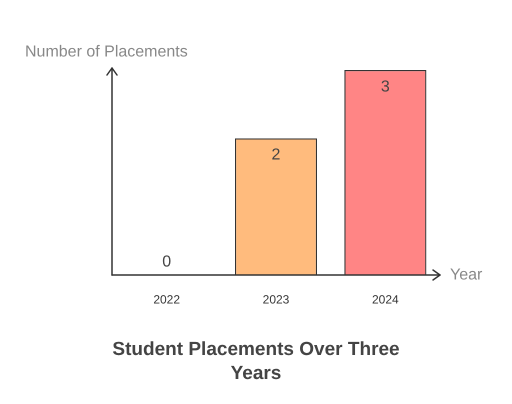 Image resolution: width=512 pixels, height=404 pixels. I want to click on y-axis-title: Number of Placements, so click(106, 51).